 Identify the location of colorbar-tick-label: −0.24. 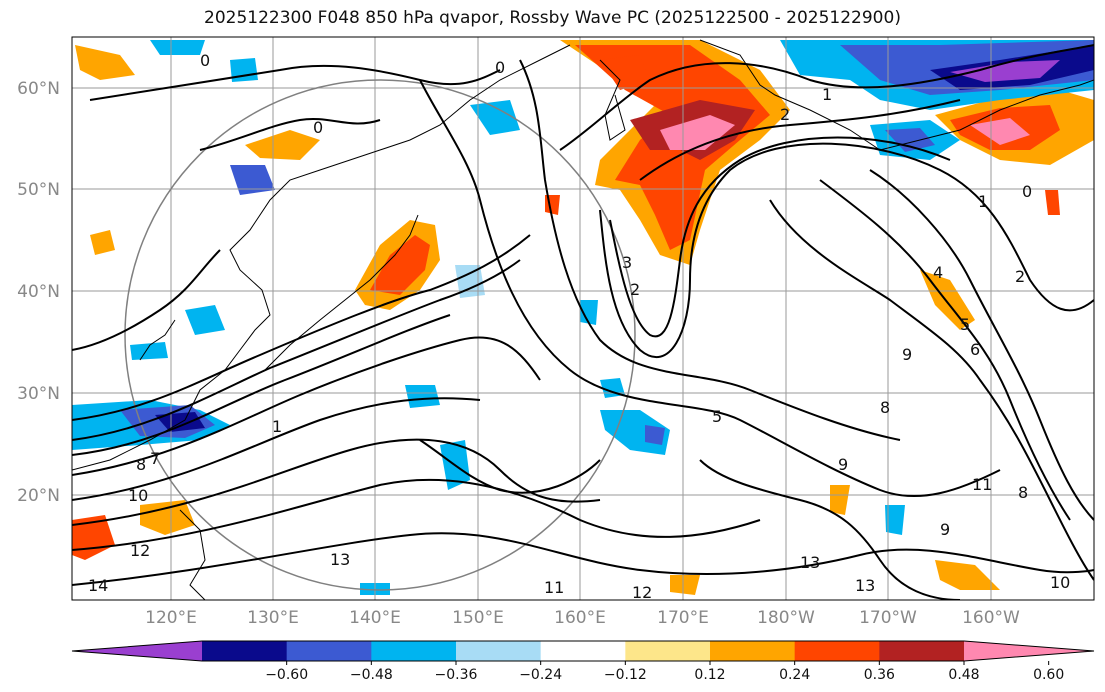
(540, 675).